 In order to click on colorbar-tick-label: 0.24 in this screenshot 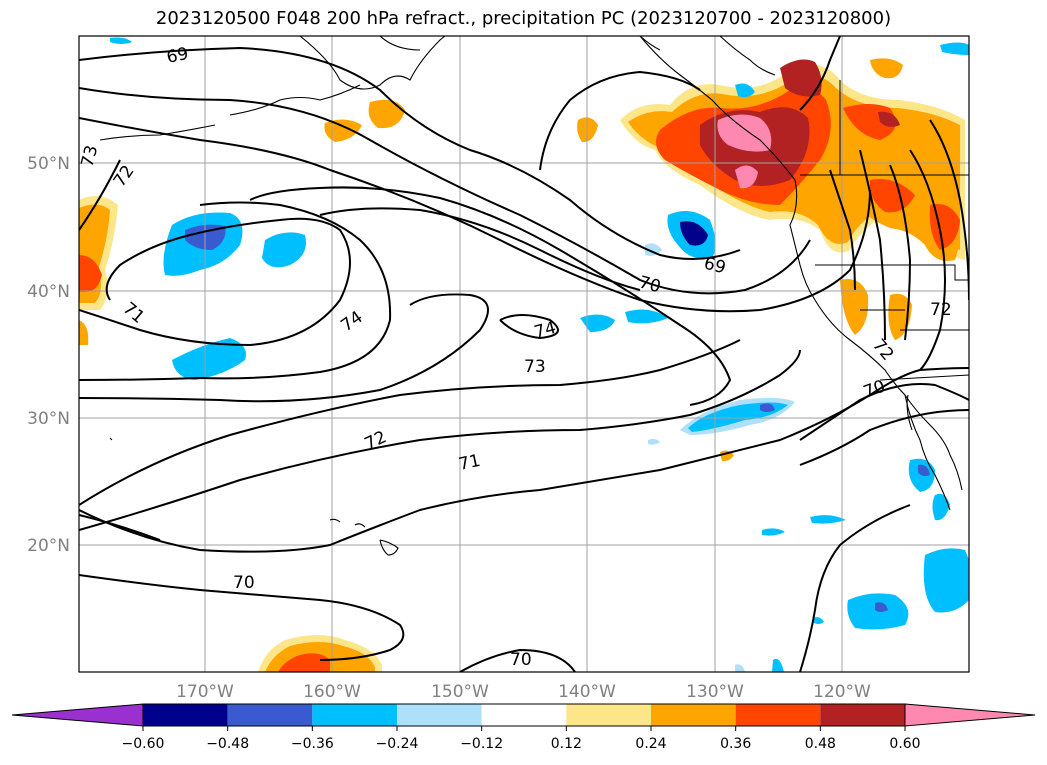, I will do `click(650, 744)`.